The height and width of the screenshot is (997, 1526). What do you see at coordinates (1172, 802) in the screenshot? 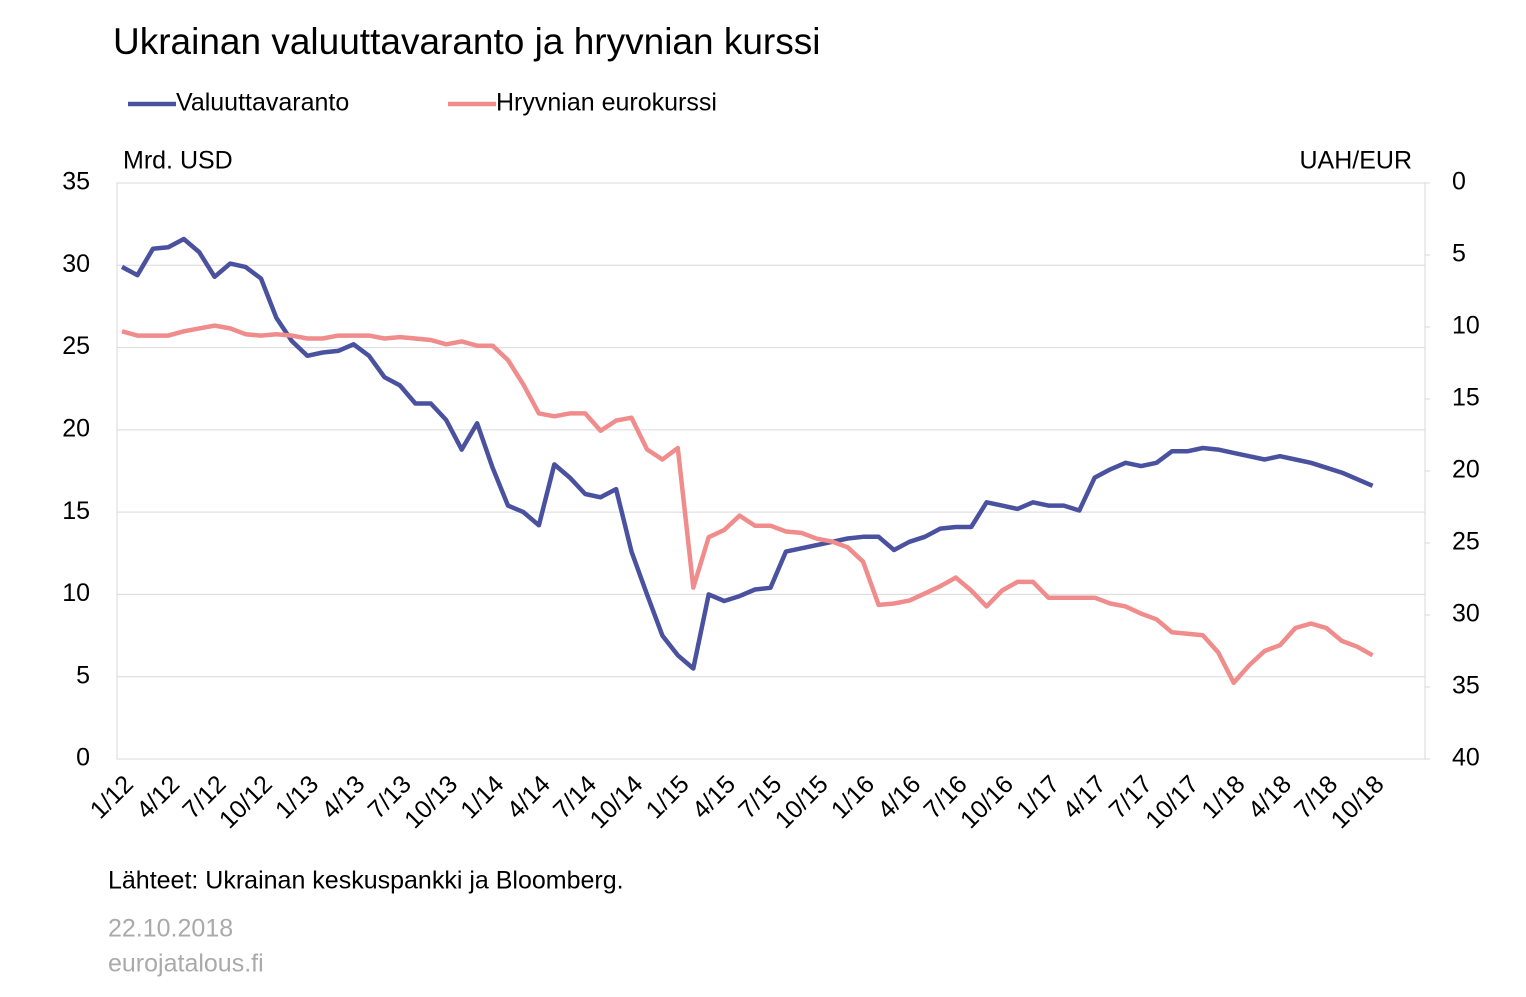
I see `x-tick-label: 10/17` at bounding box center [1172, 802].